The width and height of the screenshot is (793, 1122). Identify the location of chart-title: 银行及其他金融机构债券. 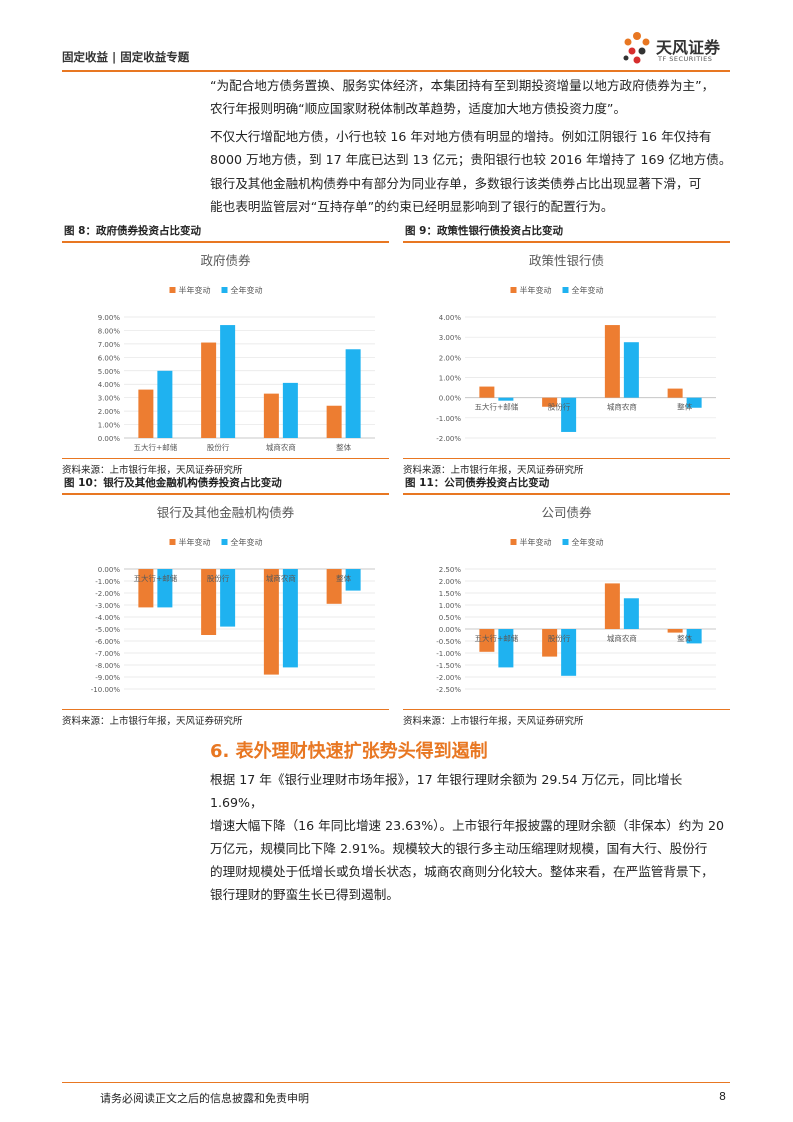
(226, 512).